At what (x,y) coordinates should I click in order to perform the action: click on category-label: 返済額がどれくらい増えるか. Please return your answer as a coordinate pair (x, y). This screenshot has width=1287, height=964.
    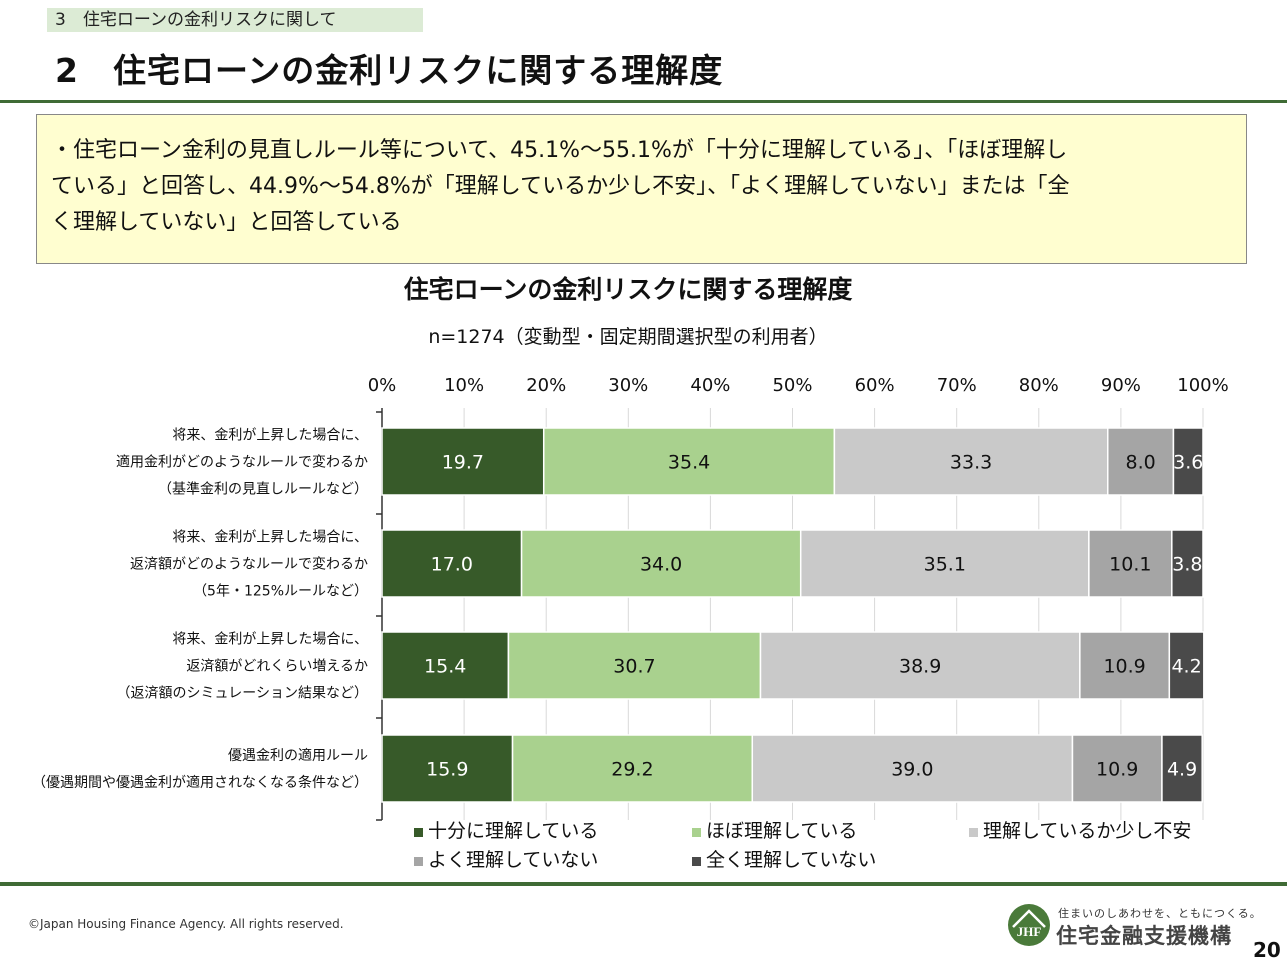
    Looking at the image, I should click on (277, 667).